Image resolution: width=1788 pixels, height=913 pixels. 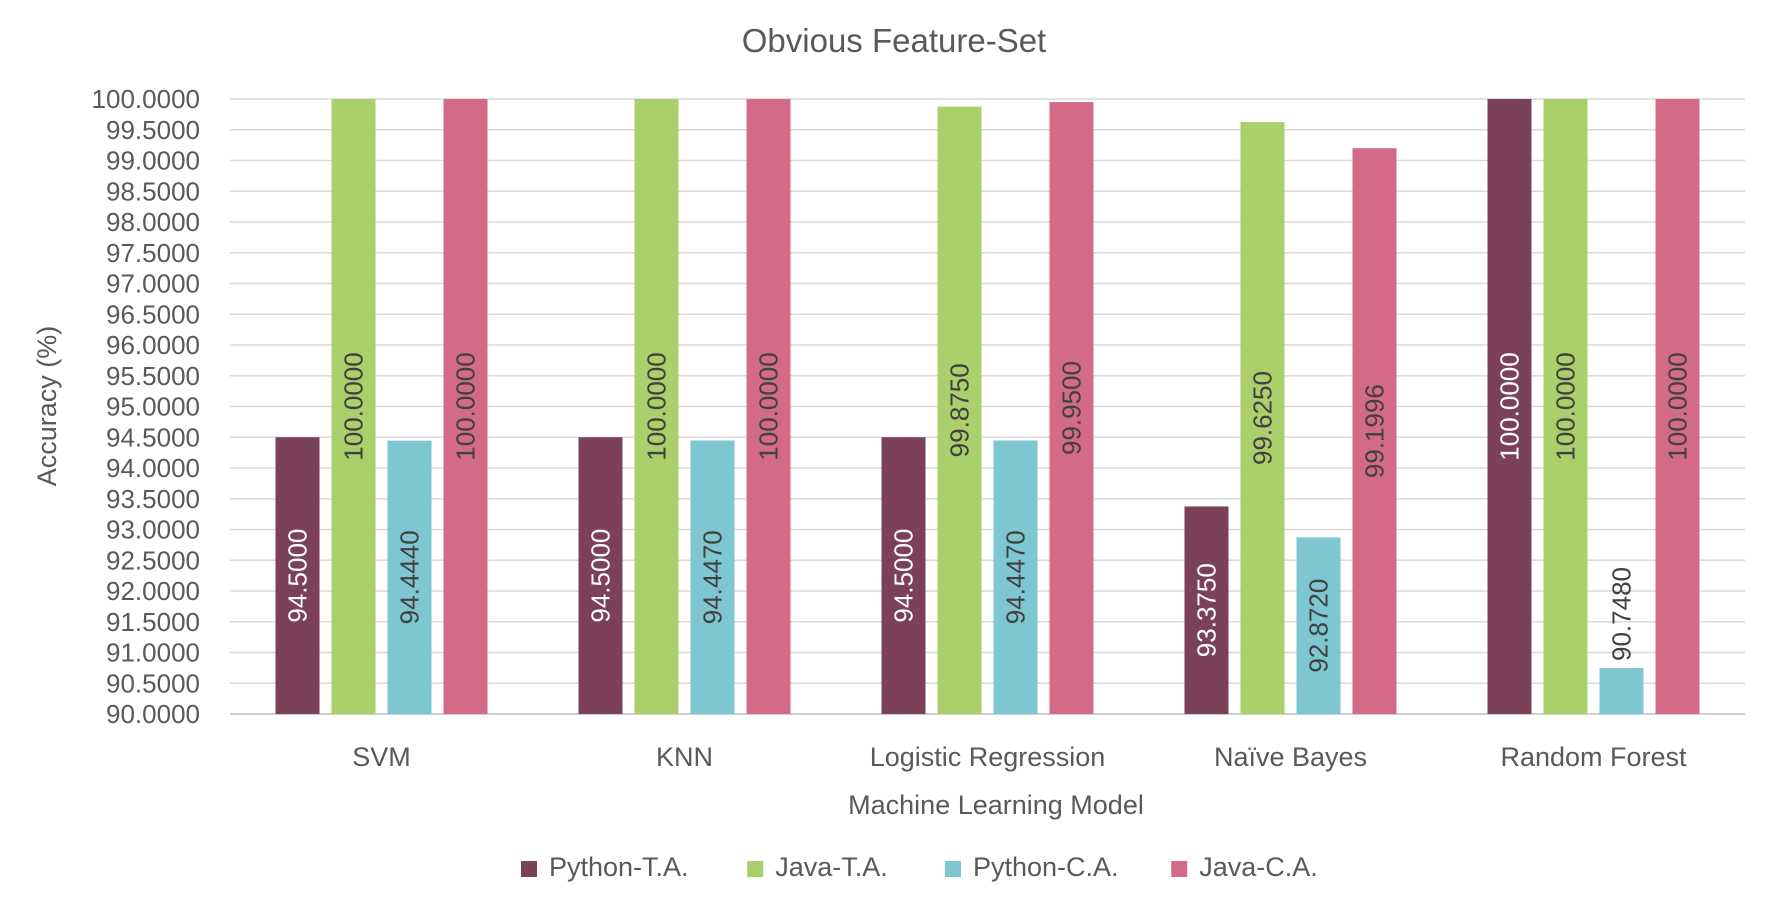 What do you see at coordinates (153, 560) in the screenshot?
I see `y-tick-label: 92.5000` at bounding box center [153, 560].